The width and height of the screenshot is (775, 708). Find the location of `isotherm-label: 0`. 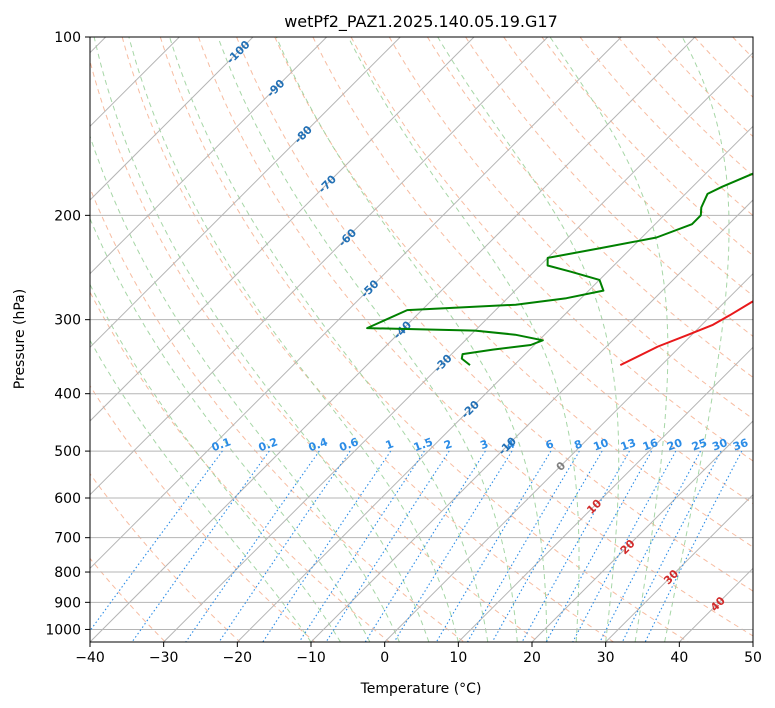

isotherm-label: 0 is located at coordinates (561, 466).